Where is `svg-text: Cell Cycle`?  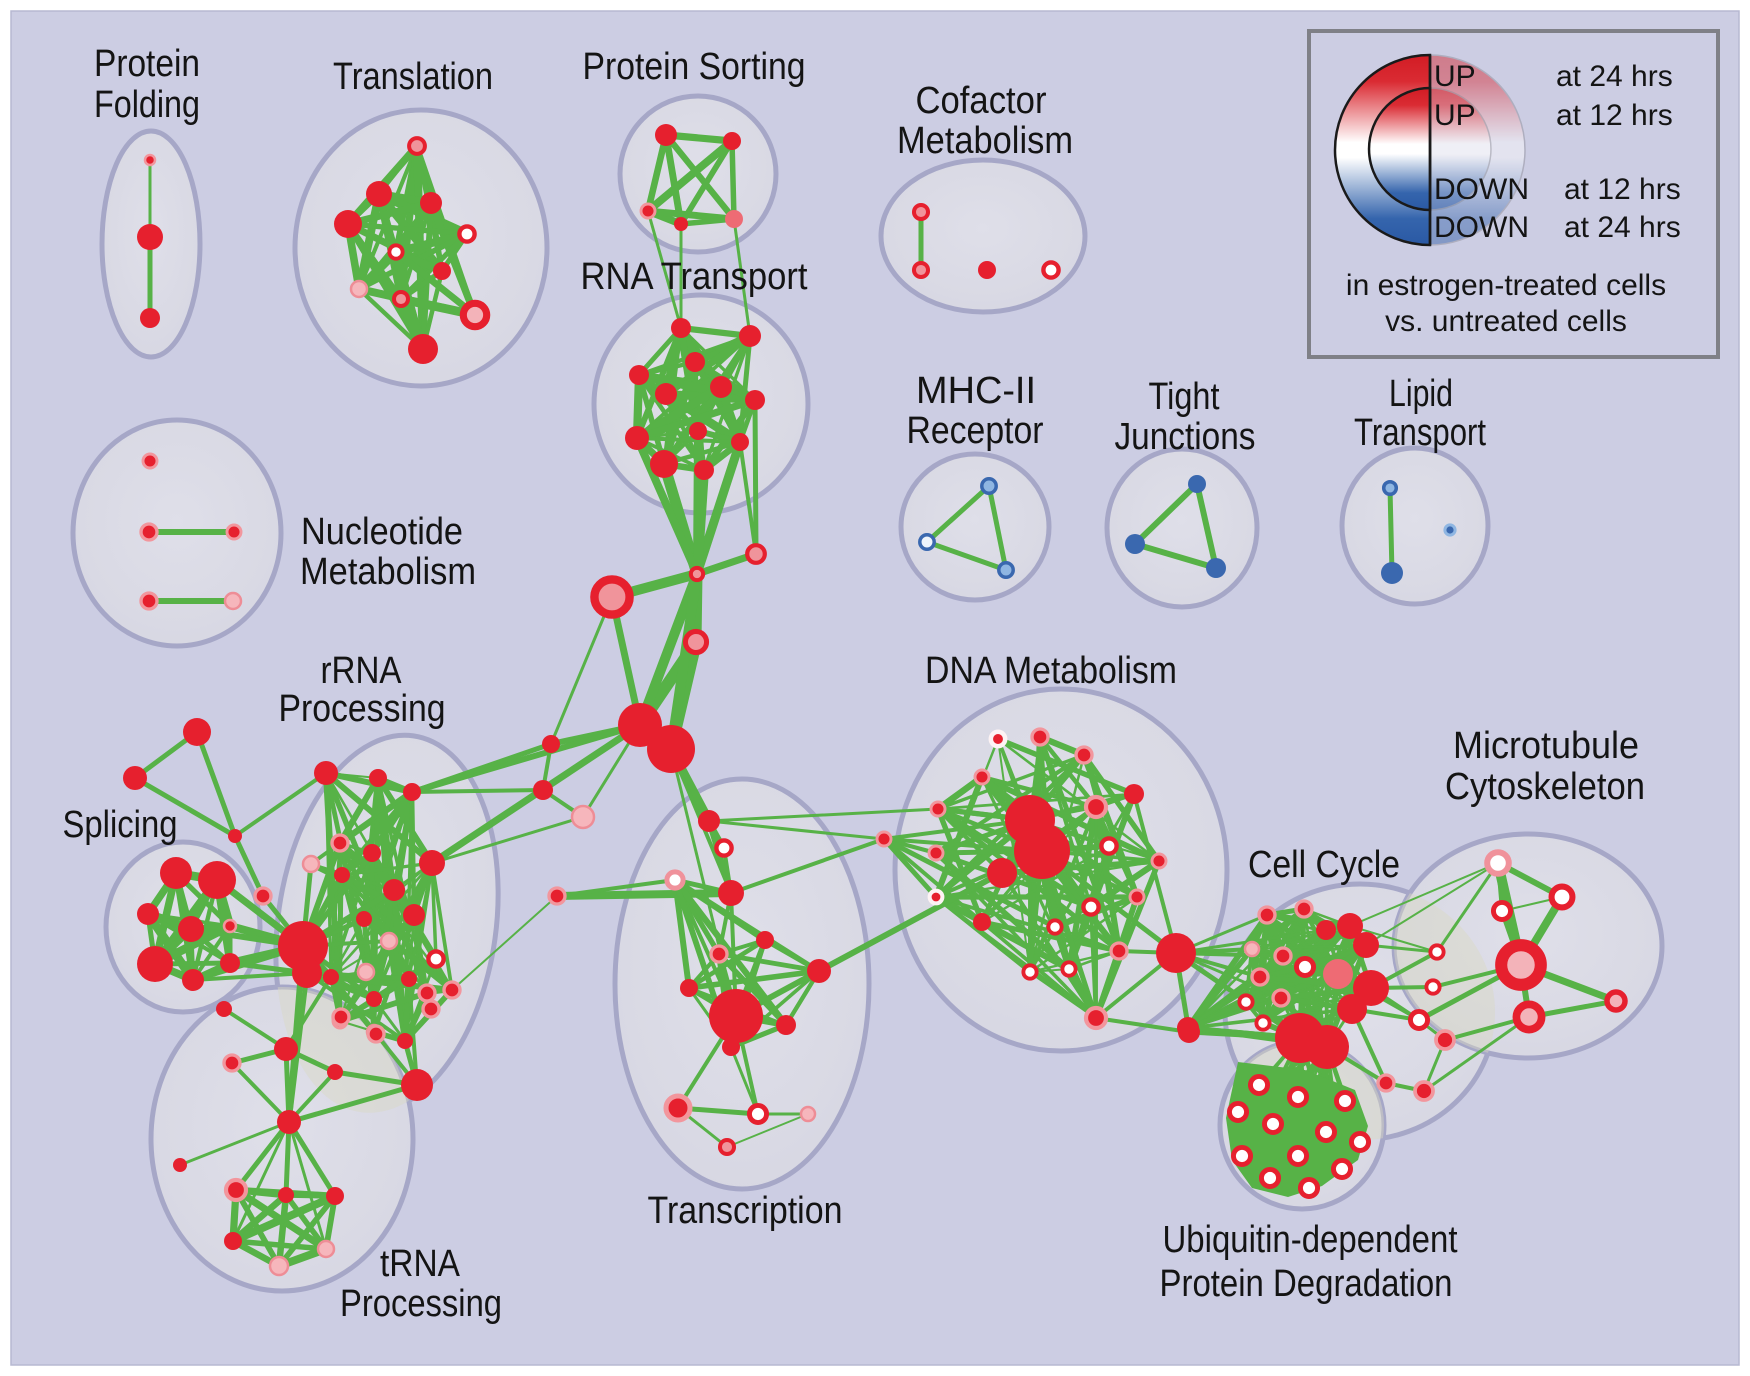
svg-text: Cell Cycle is located at coordinates (1324, 865).